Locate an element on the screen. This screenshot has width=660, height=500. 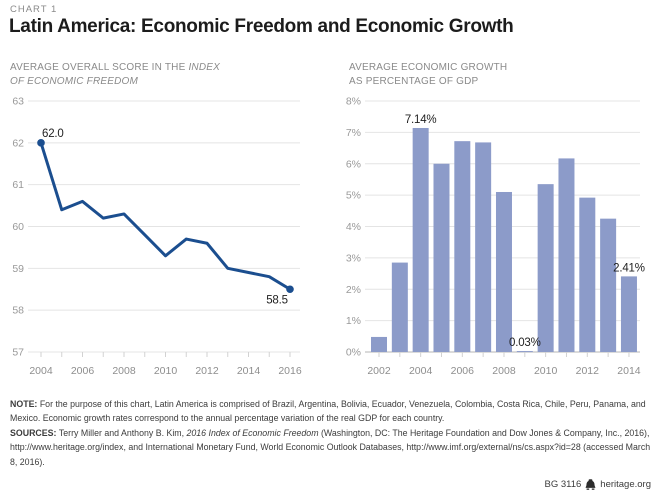
bar-2006 is located at coordinates (462, 246).